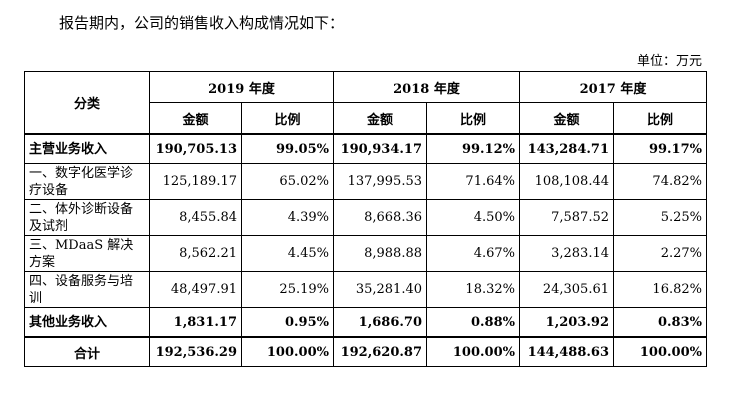 The image size is (734, 414). What do you see at coordinates (669, 61) in the screenshot?
I see `unit-label: 单位：万元` at bounding box center [669, 61].